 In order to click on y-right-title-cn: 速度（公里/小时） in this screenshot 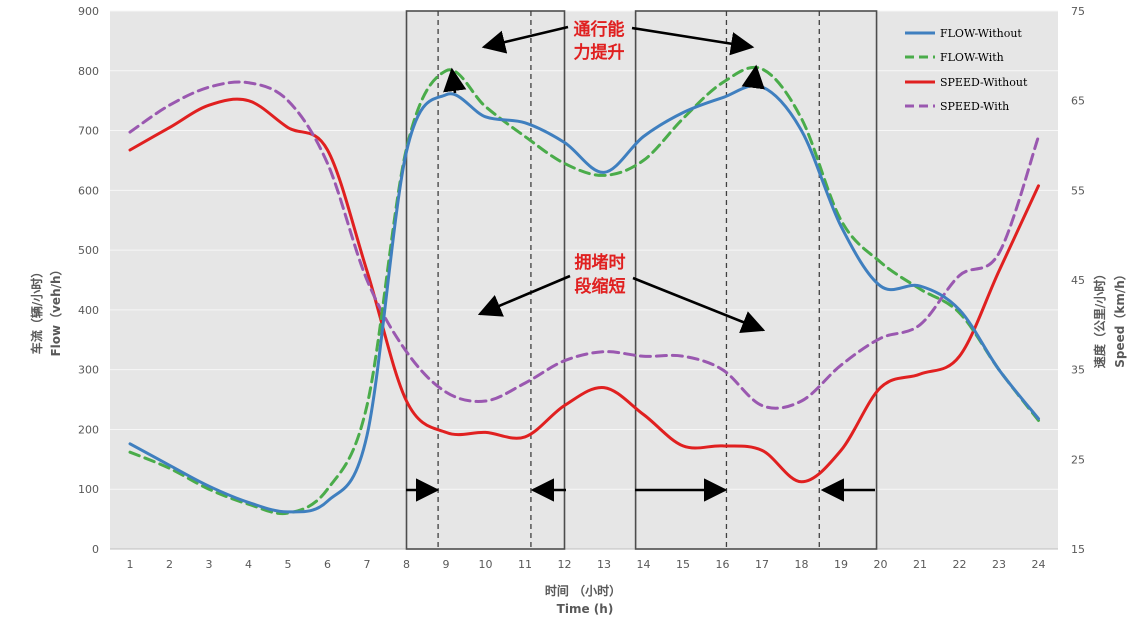, I will do `click(1099, 318)`.